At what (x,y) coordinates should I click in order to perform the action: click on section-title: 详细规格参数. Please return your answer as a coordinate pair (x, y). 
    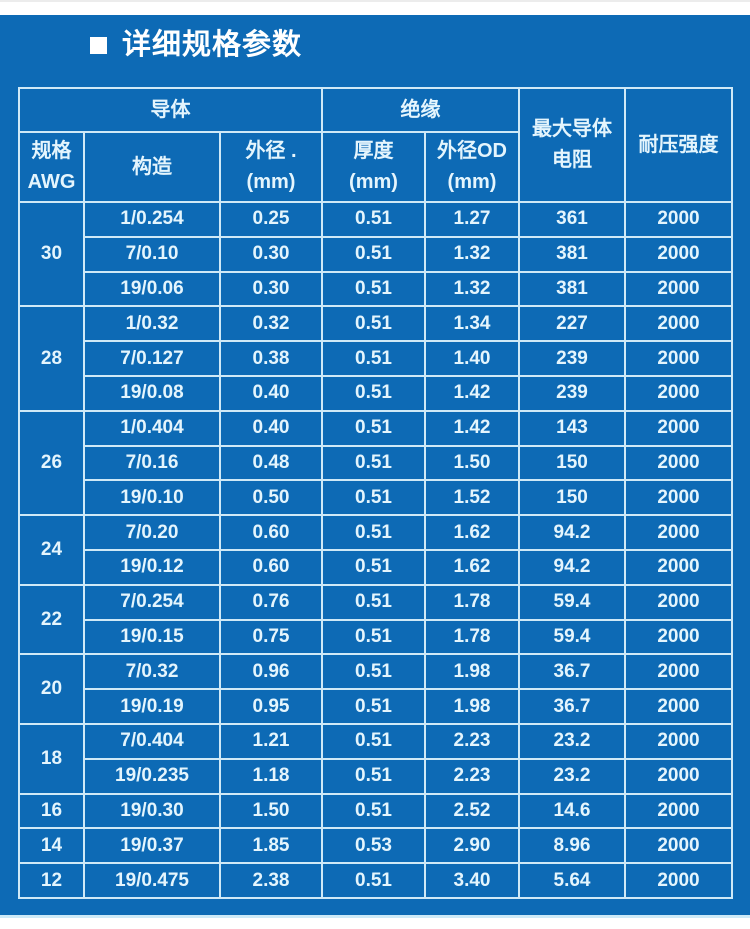
    Looking at the image, I should click on (196, 45).